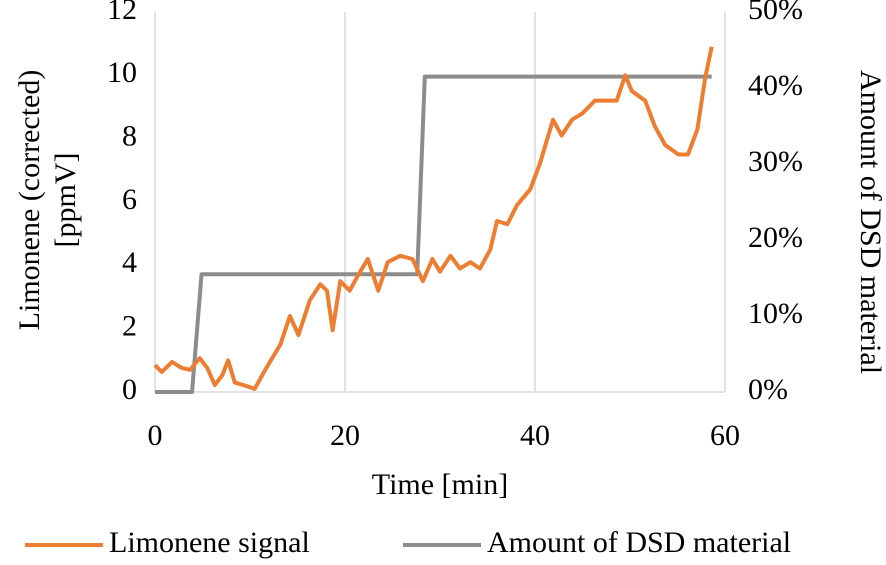 Image resolution: width=886 pixels, height=565 pixels. What do you see at coordinates (440, 484) in the screenshot?
I see `x-axis-label: Time [min]` at bounding box center [440, 484].